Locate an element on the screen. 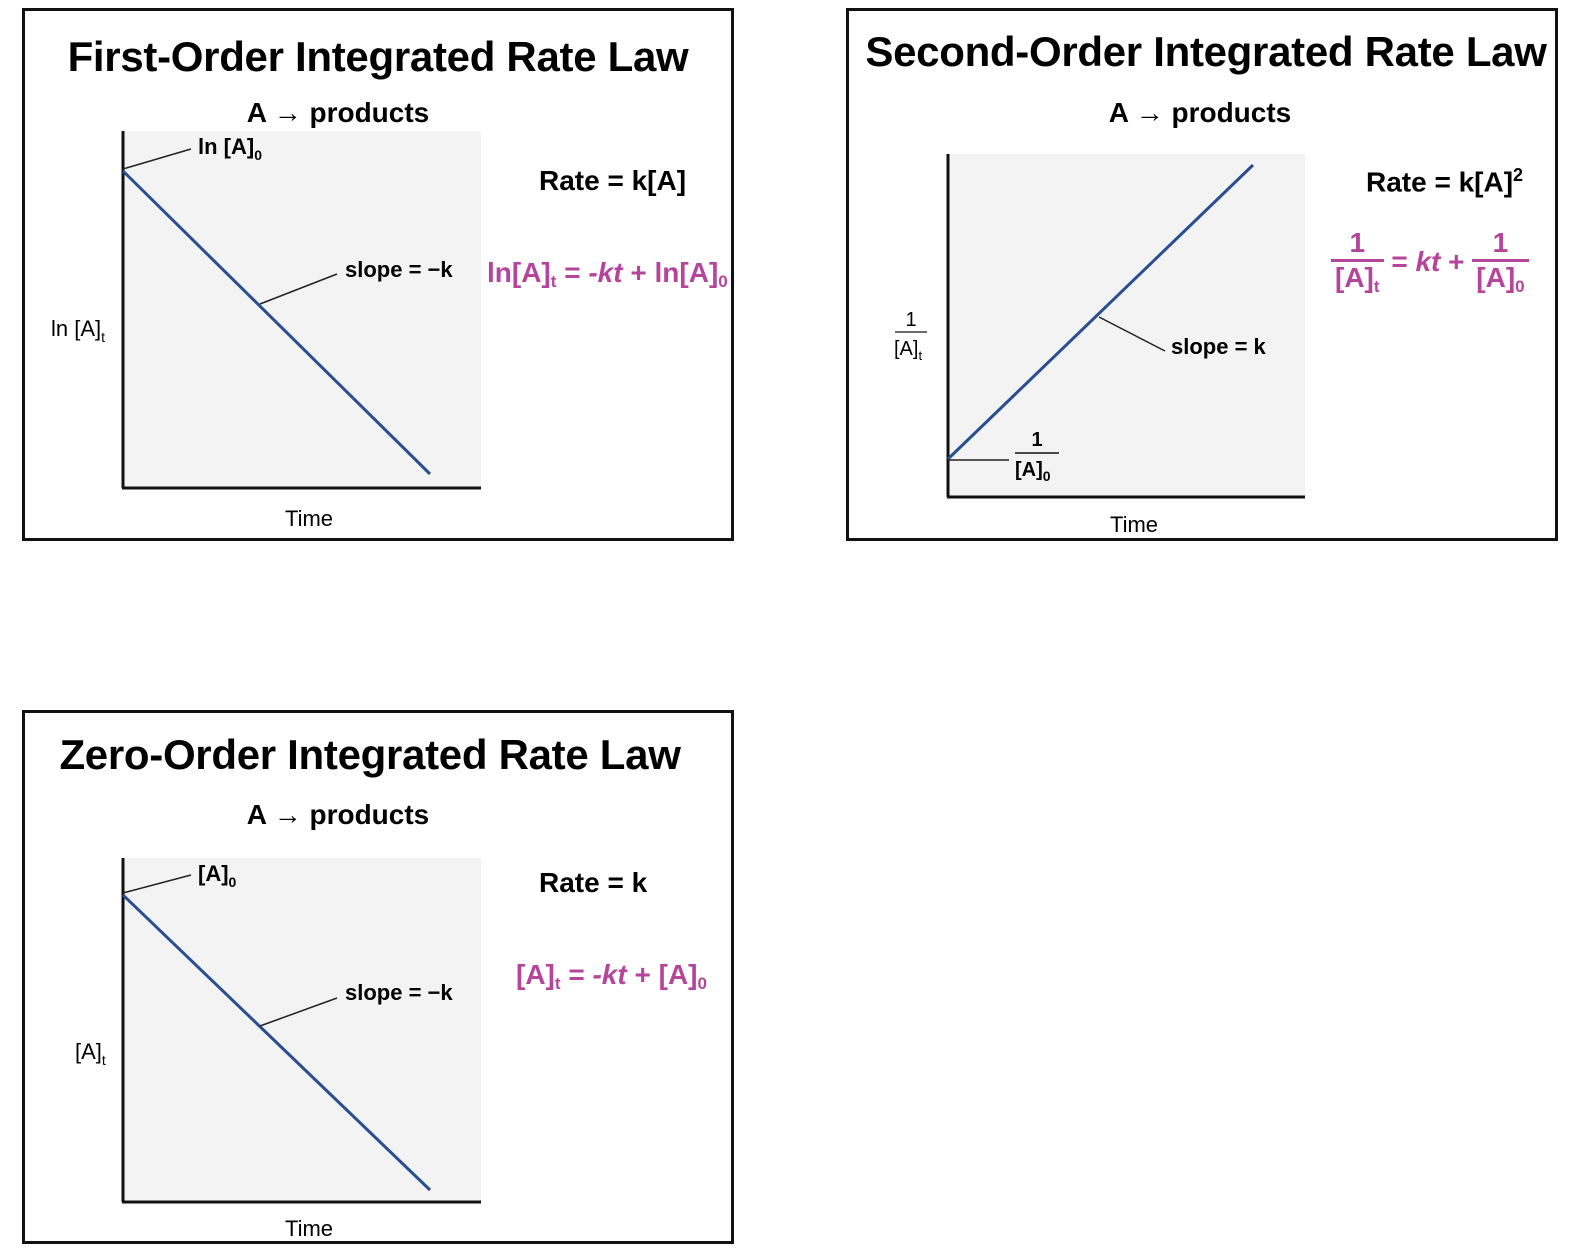  intercept-label: [A]0 is located at coordinates (217, 875).